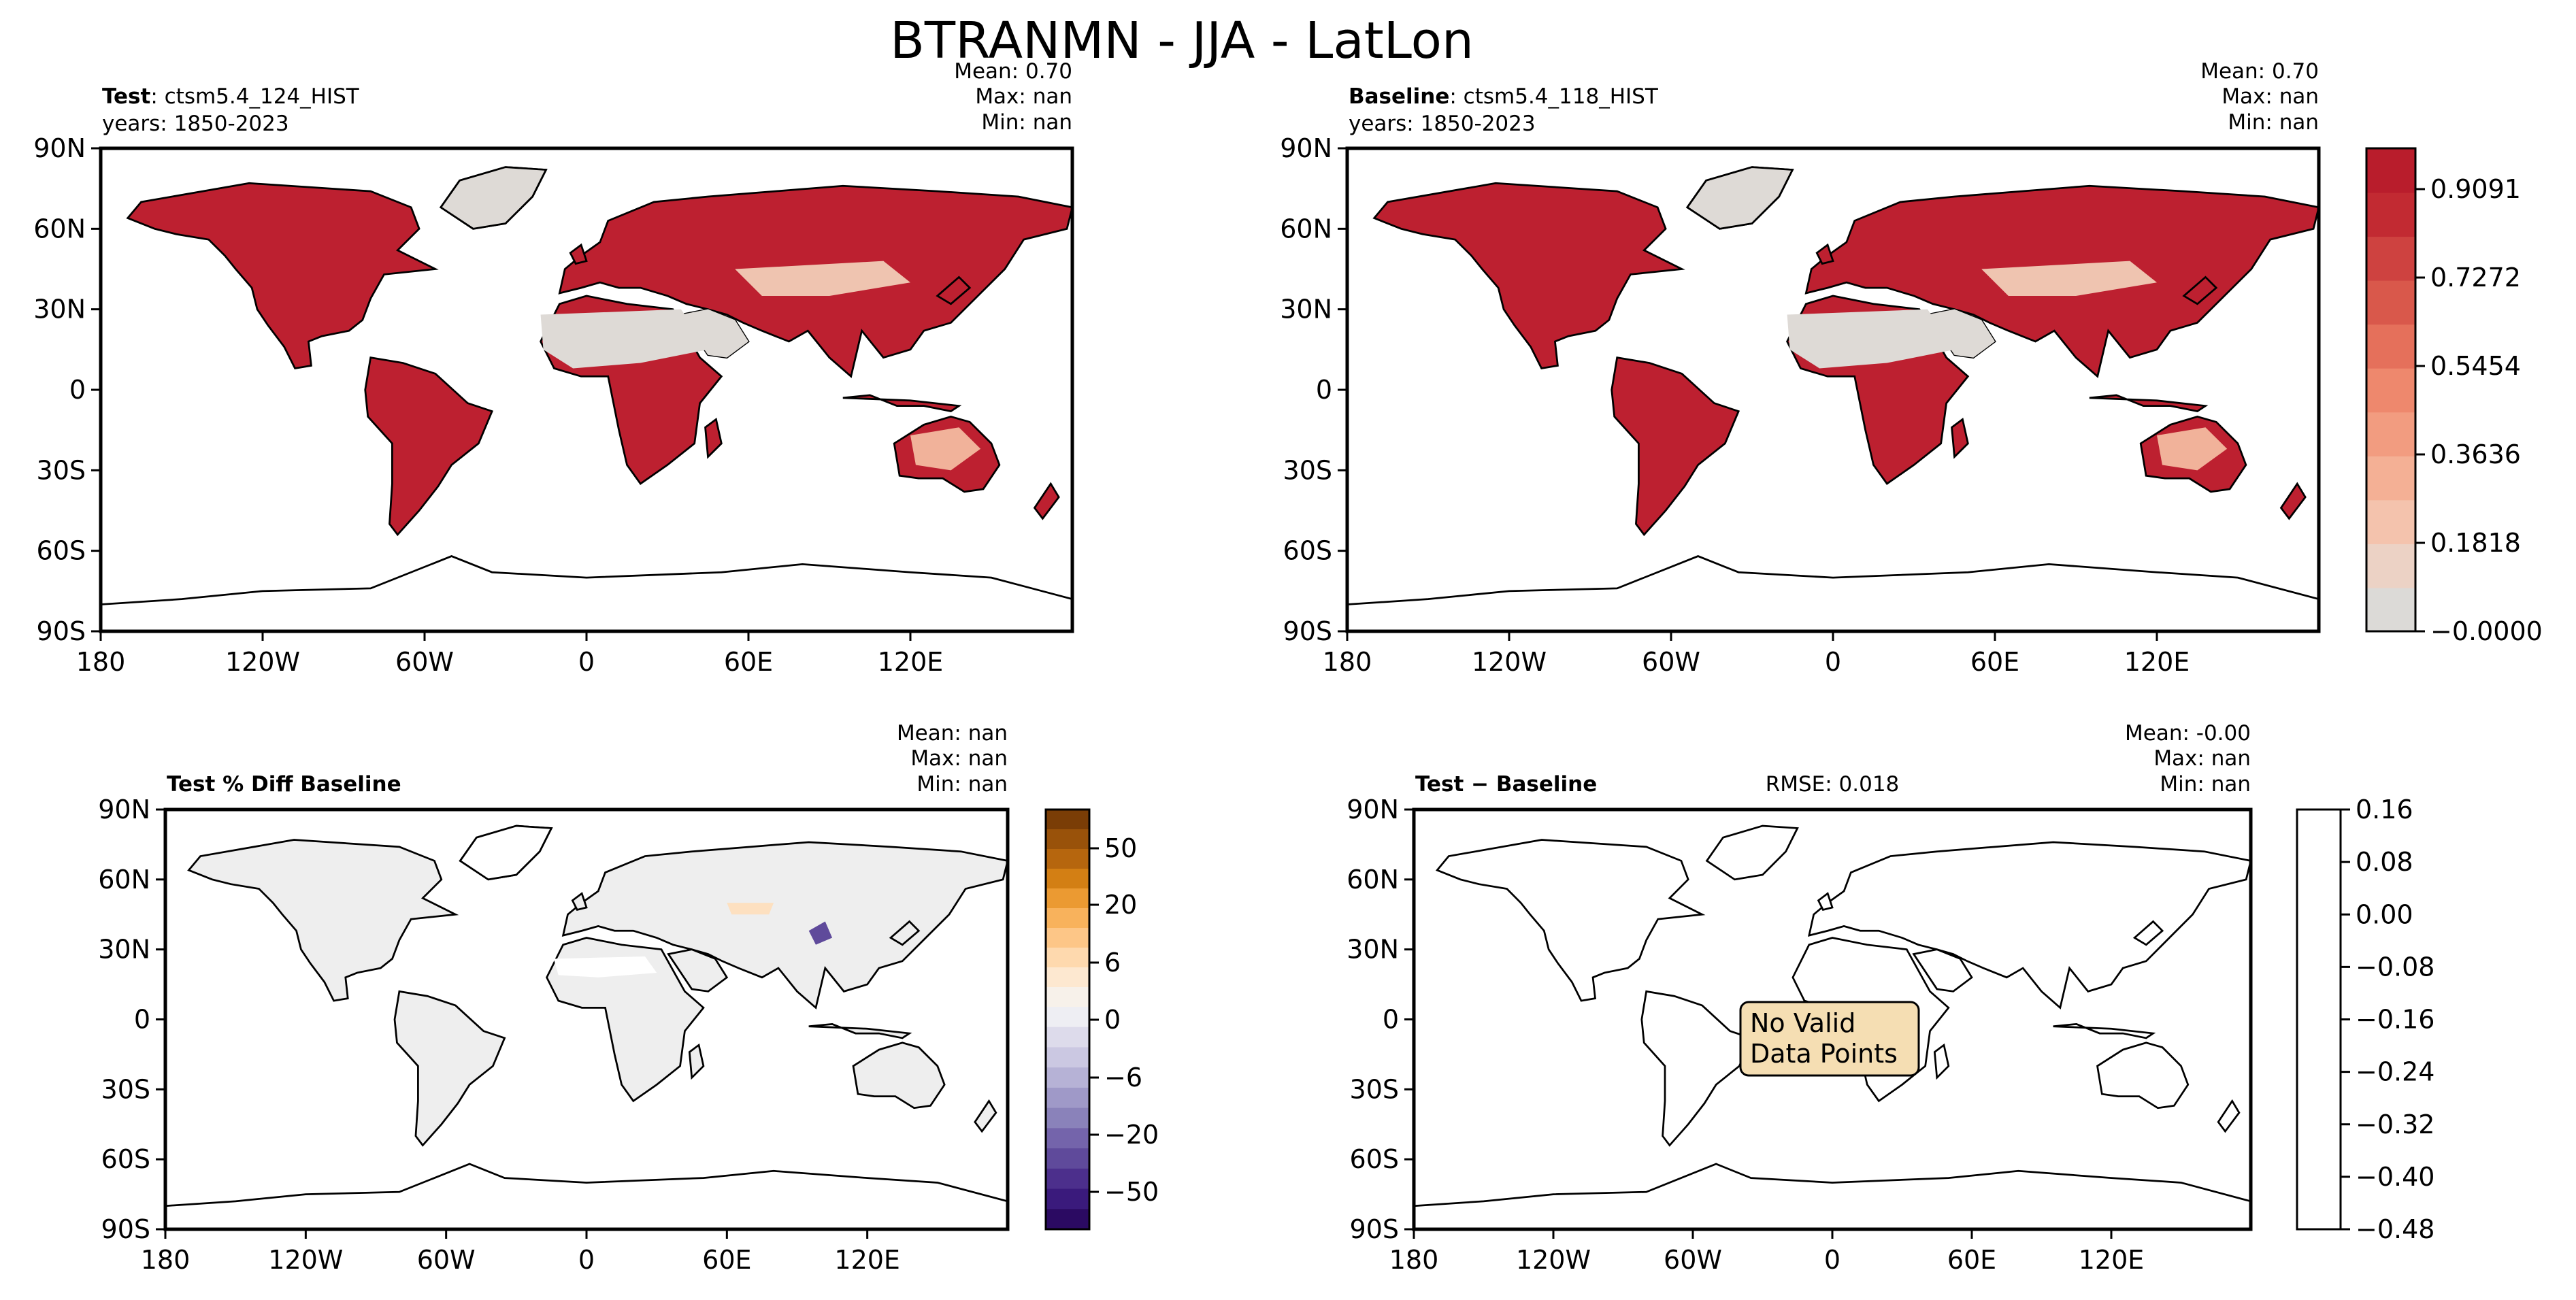  I want to click on colorbar-pct-label: 6, so click(1113, 963).